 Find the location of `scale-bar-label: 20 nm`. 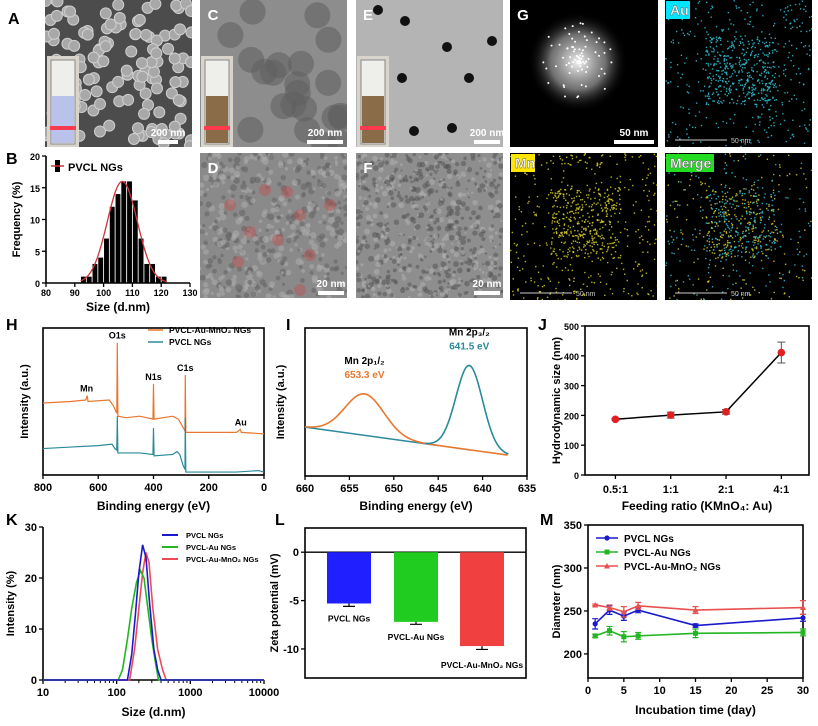

scale-bar-label: 20 nm is located at coordinates (487, 284).